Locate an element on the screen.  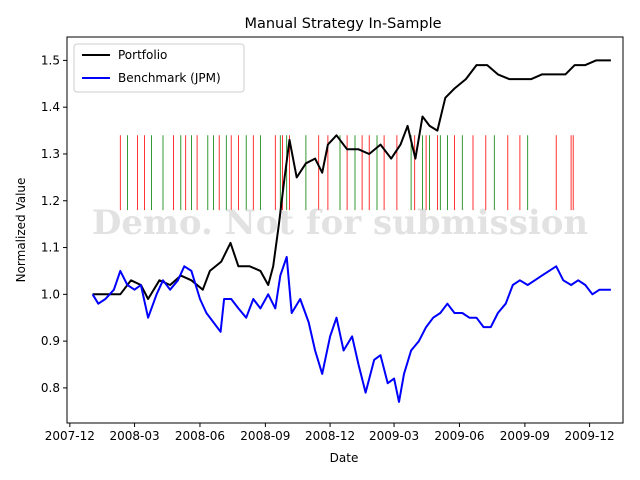
x-tick-label: 2009-12 is located at coordinates (590, 436).